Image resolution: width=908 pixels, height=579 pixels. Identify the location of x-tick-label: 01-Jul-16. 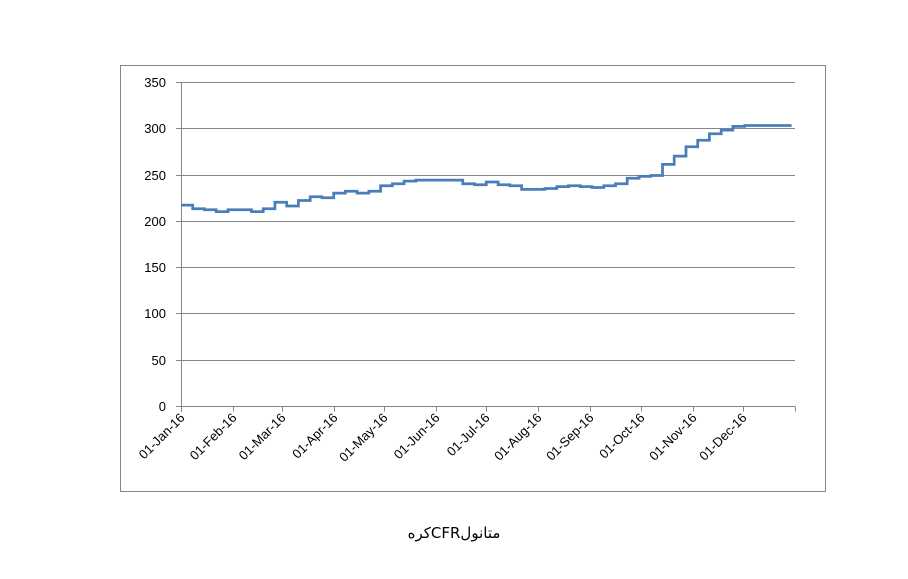
(468, 434).